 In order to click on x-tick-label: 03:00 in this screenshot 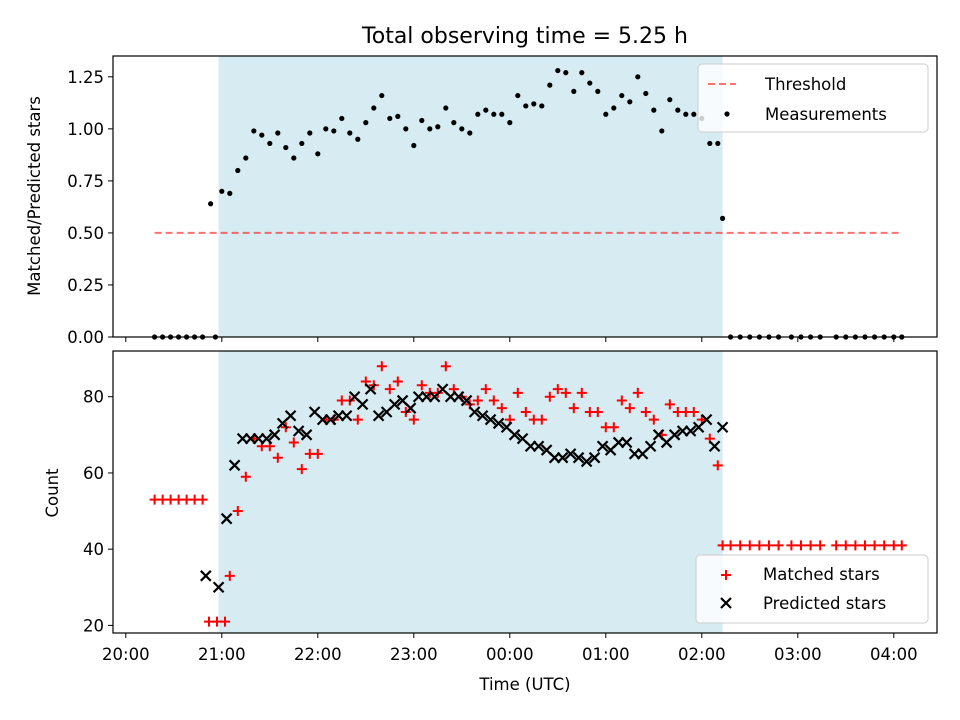, I will do `click(798, 654)`.